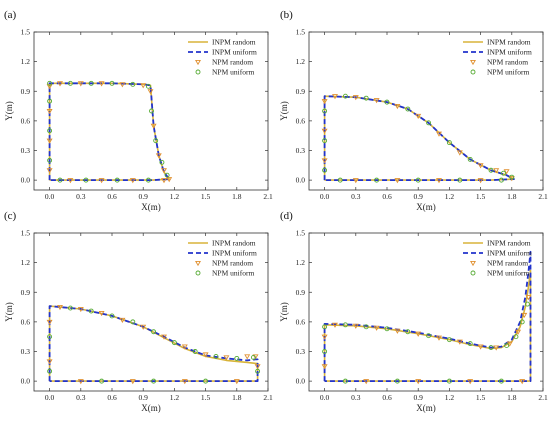  What do you see at coordinates (512, 196) in the screenshot?
I see `x-tick-label: 1.8` at bounding box center [512, 196].